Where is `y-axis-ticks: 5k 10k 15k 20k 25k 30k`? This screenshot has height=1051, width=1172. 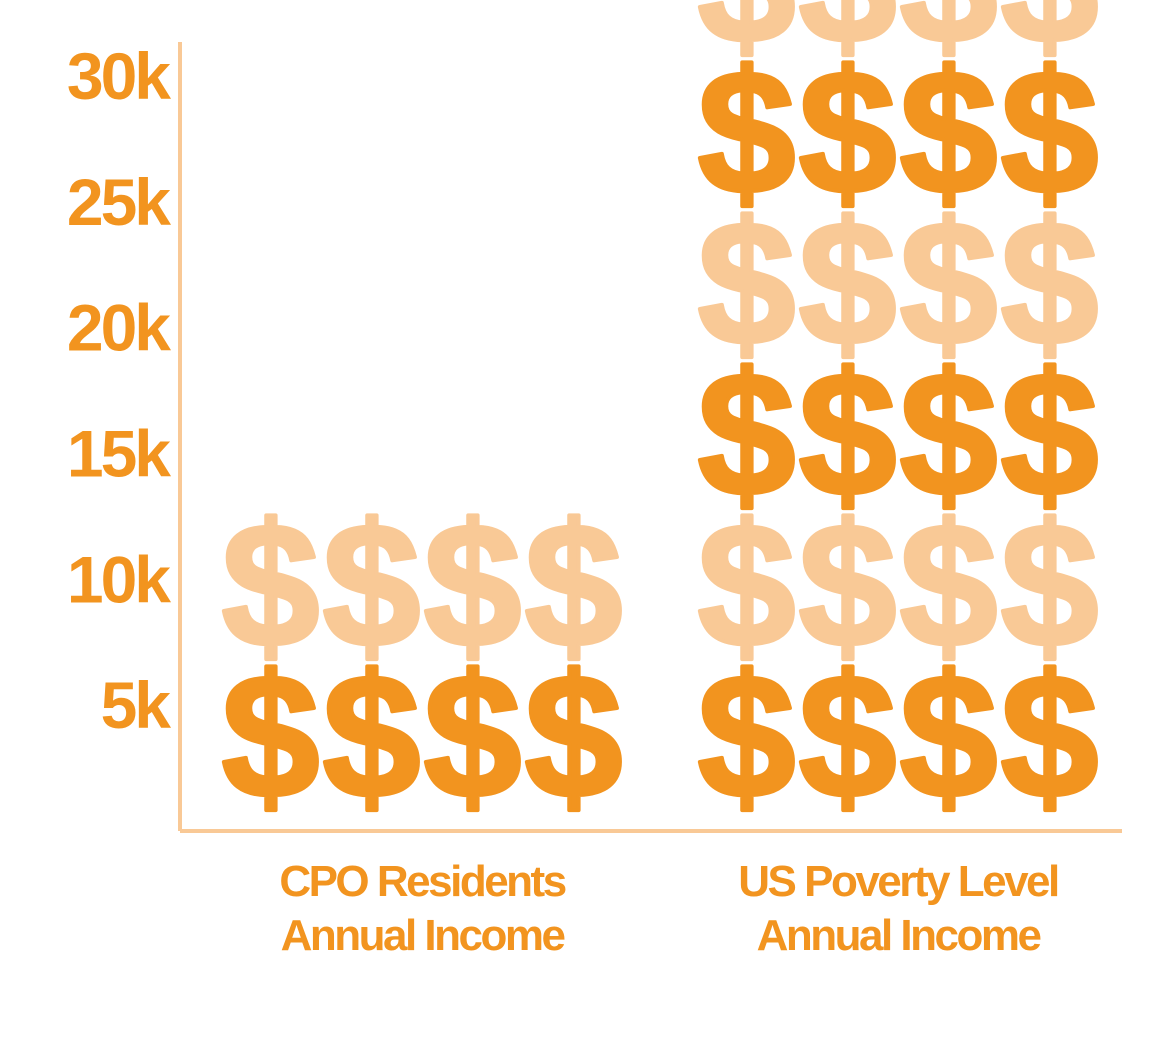
y-axis-ticks: 5k 10k 15k 20k 25k 30k is located at coordinates (120, 390).